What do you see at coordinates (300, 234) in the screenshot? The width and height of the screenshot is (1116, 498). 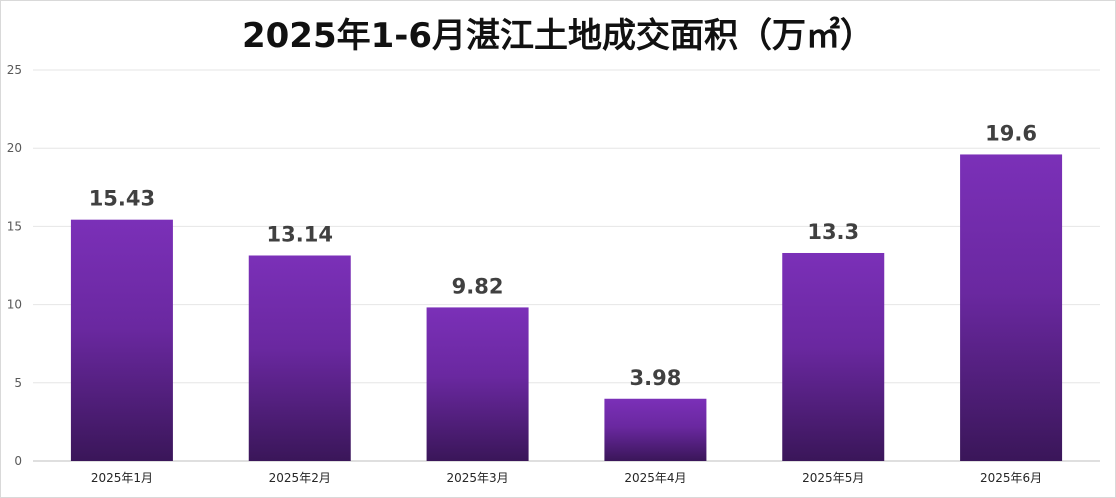 I see `data-label: 13.14` at bounding box center [300, 234].